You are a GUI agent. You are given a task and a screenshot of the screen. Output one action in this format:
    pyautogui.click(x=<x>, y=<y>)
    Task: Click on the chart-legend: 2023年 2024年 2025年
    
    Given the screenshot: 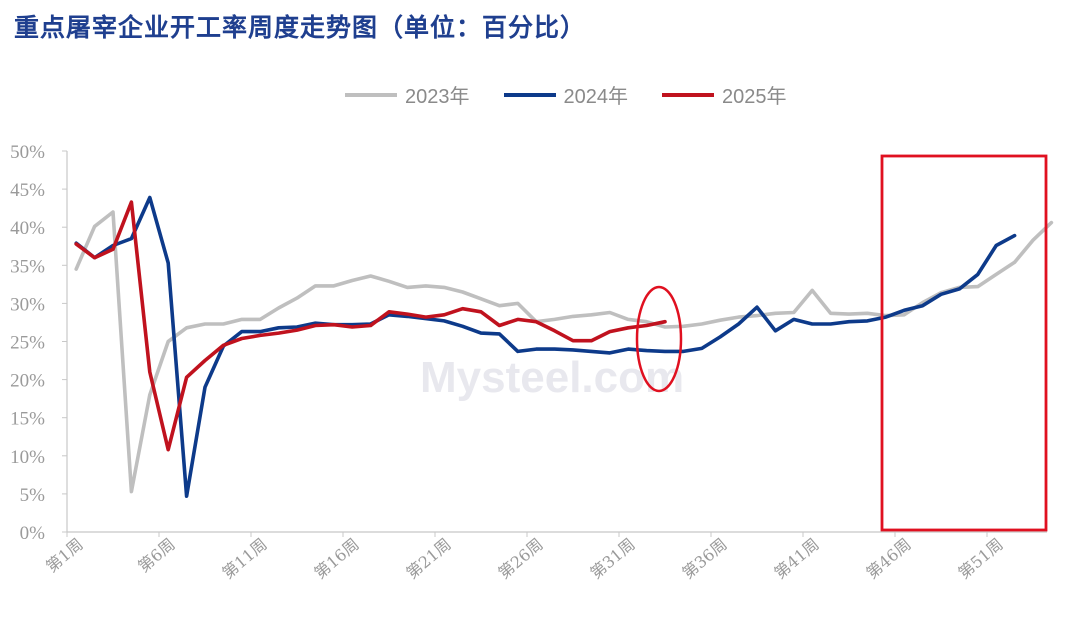 What is the action you would take?
    pyautogui.click(x=566, y=94)
    